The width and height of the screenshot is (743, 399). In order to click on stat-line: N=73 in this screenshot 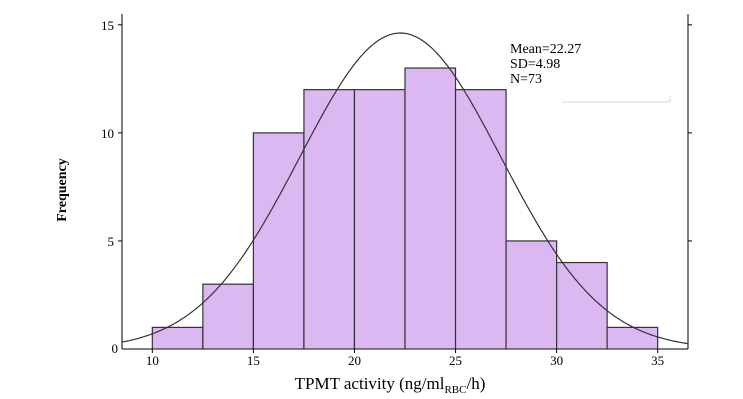, I will do `click(526, 79)`.